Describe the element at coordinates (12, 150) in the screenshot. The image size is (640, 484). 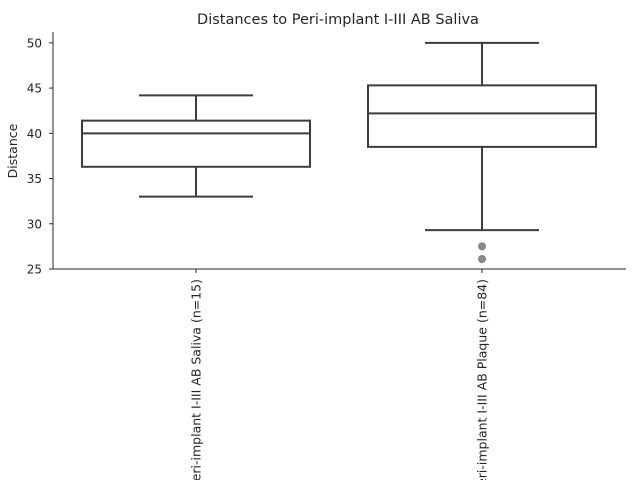
I see `y-axis-label: Distance` at that location.